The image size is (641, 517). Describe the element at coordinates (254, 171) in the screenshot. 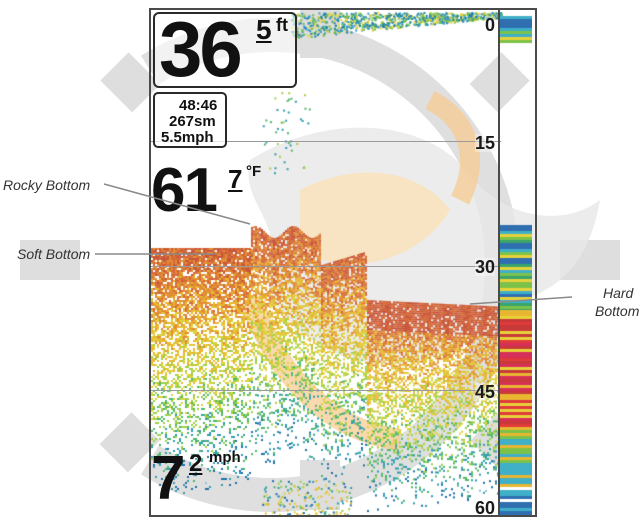

I see `water-temp-unit: °F` at that location.